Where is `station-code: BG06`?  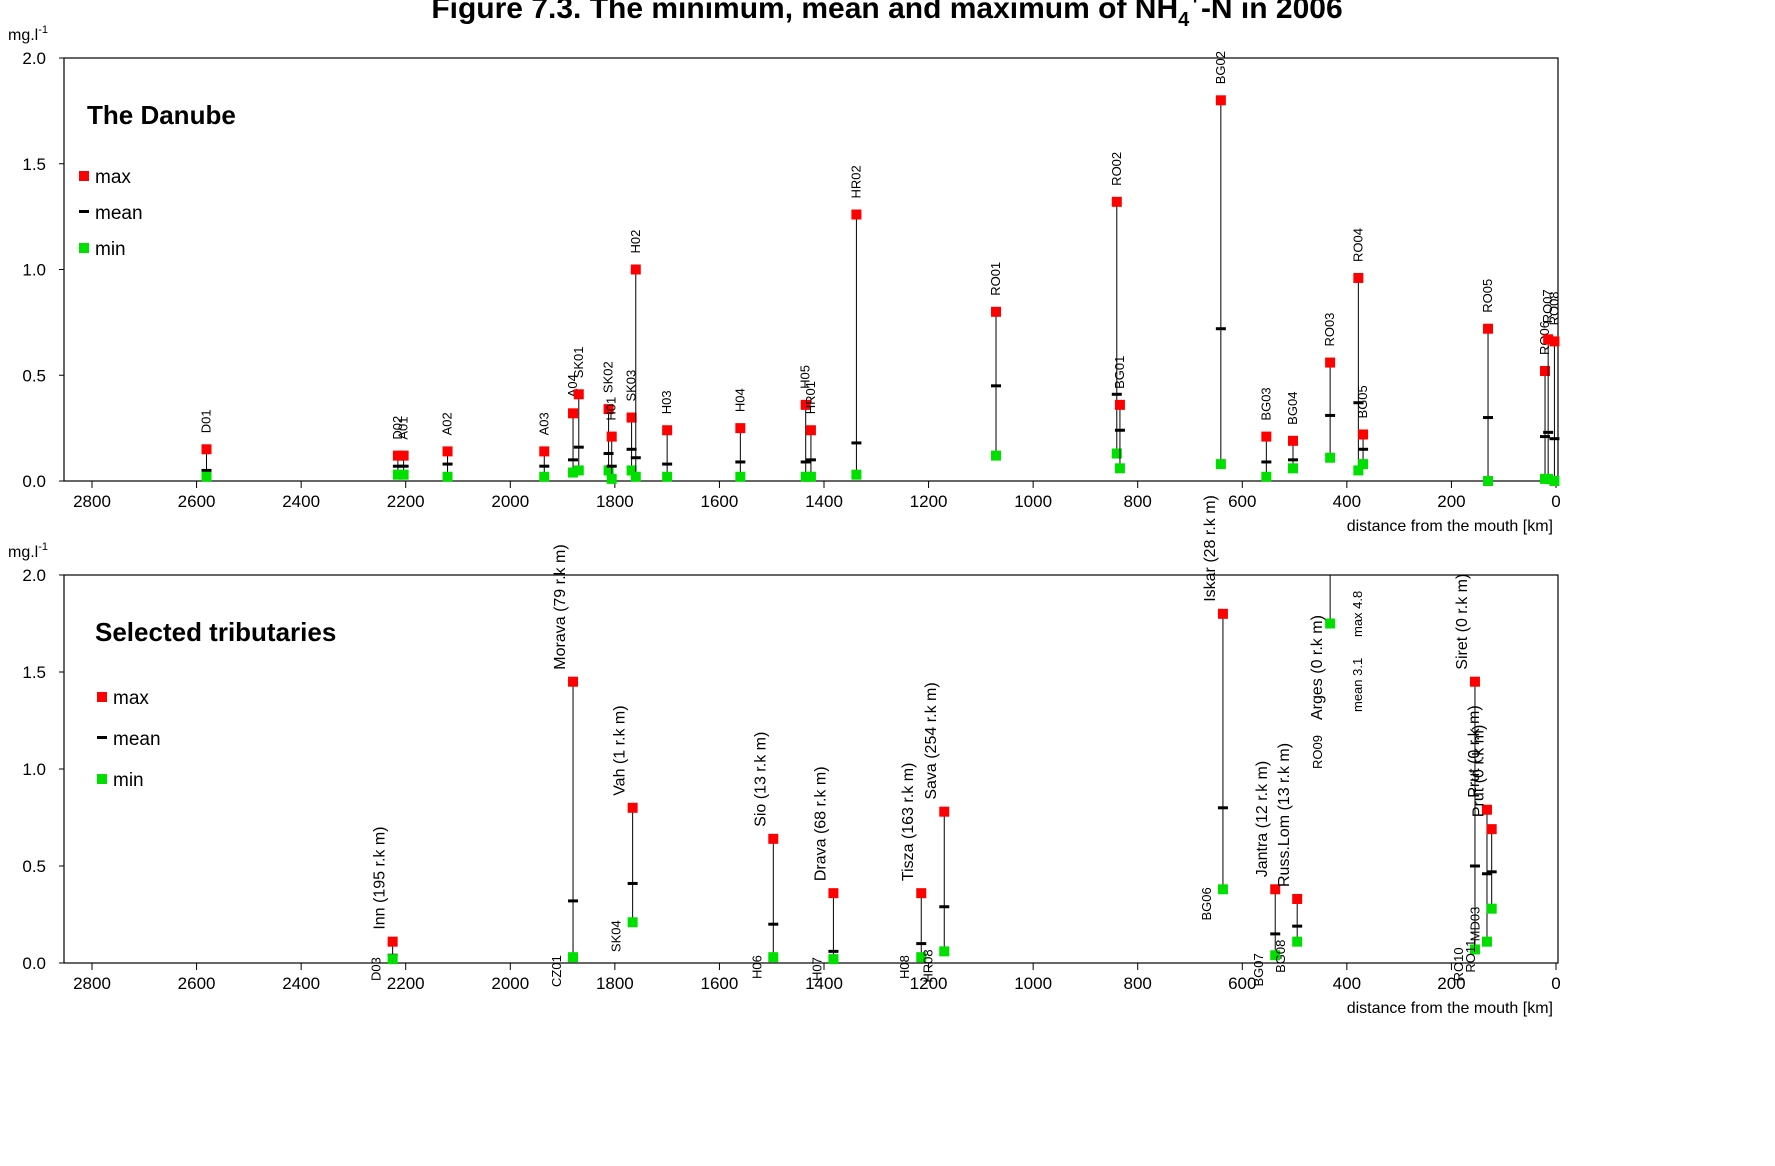
station-code: BG06 is located at coordinates (1206, 903).